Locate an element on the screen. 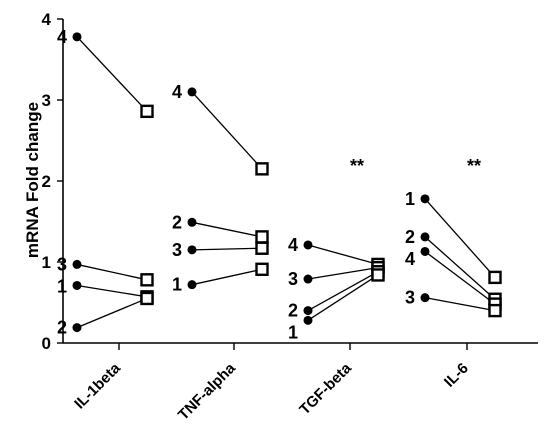 The image size is (550, 441). y-axis-label: mRNA Fold change is located at coordinates (32, 180).